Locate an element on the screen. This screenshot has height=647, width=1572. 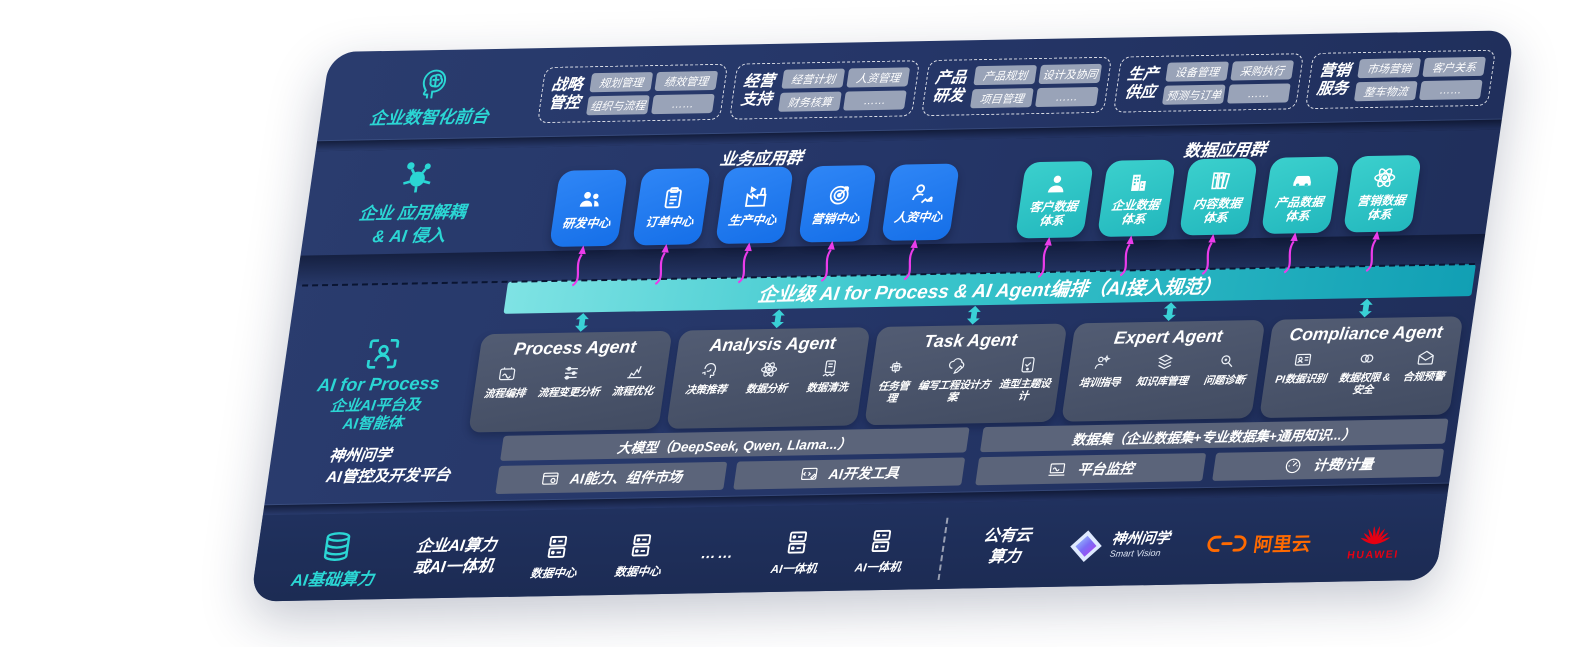
node-datacenter-2: 数据中心 is located at coordinates (639, 554).